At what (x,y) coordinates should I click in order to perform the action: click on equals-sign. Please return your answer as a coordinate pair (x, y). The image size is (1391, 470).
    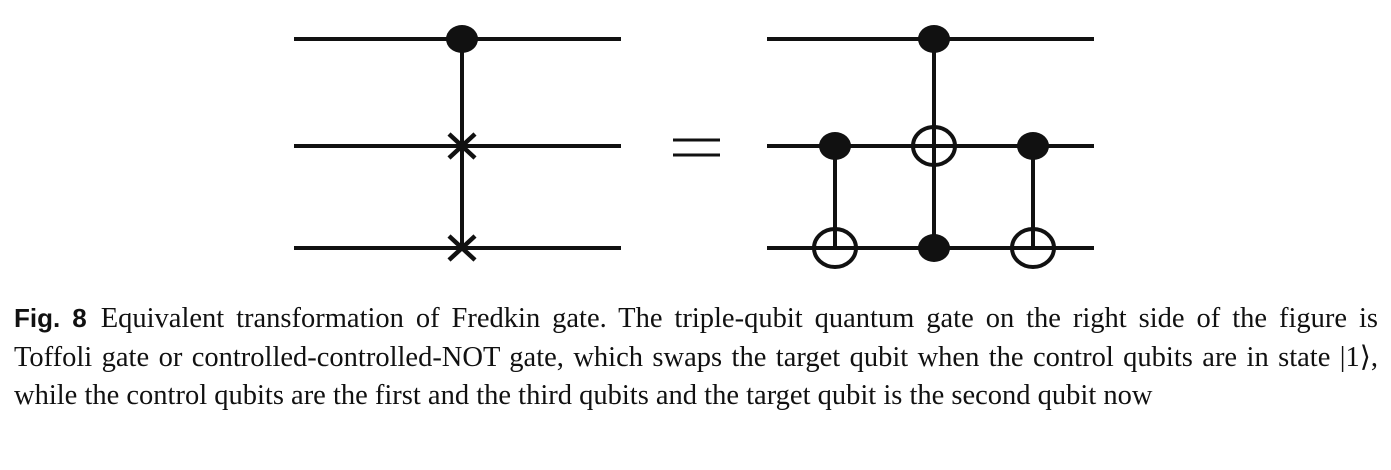
    Looking at the image, I should click on (696, 147).